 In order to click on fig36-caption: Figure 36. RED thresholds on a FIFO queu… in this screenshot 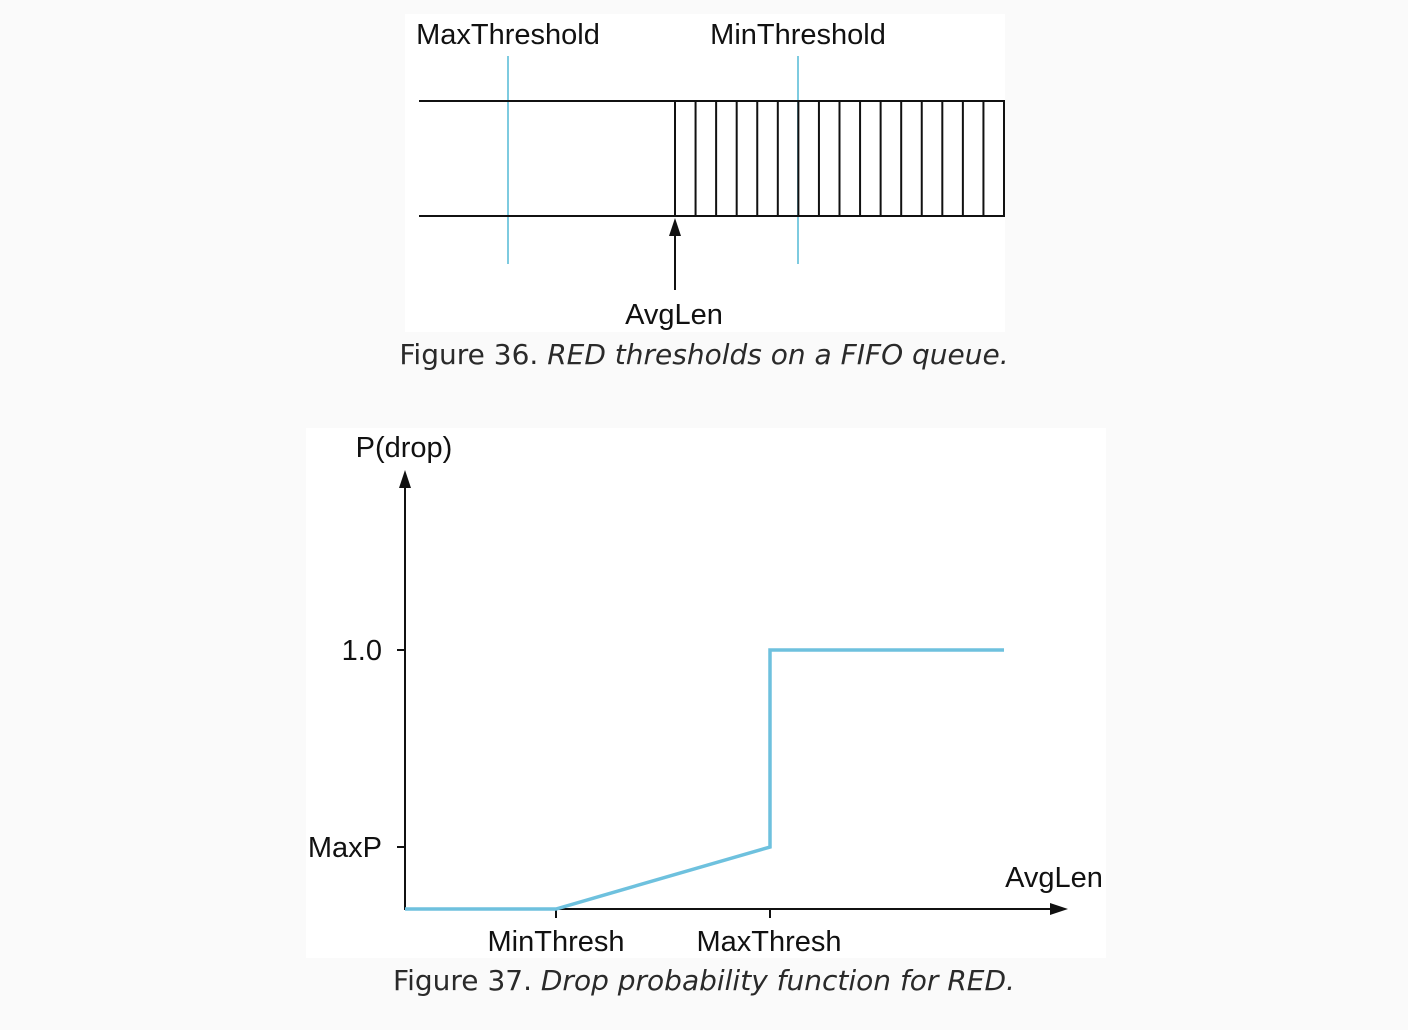, I will do `click(704, 354)`.